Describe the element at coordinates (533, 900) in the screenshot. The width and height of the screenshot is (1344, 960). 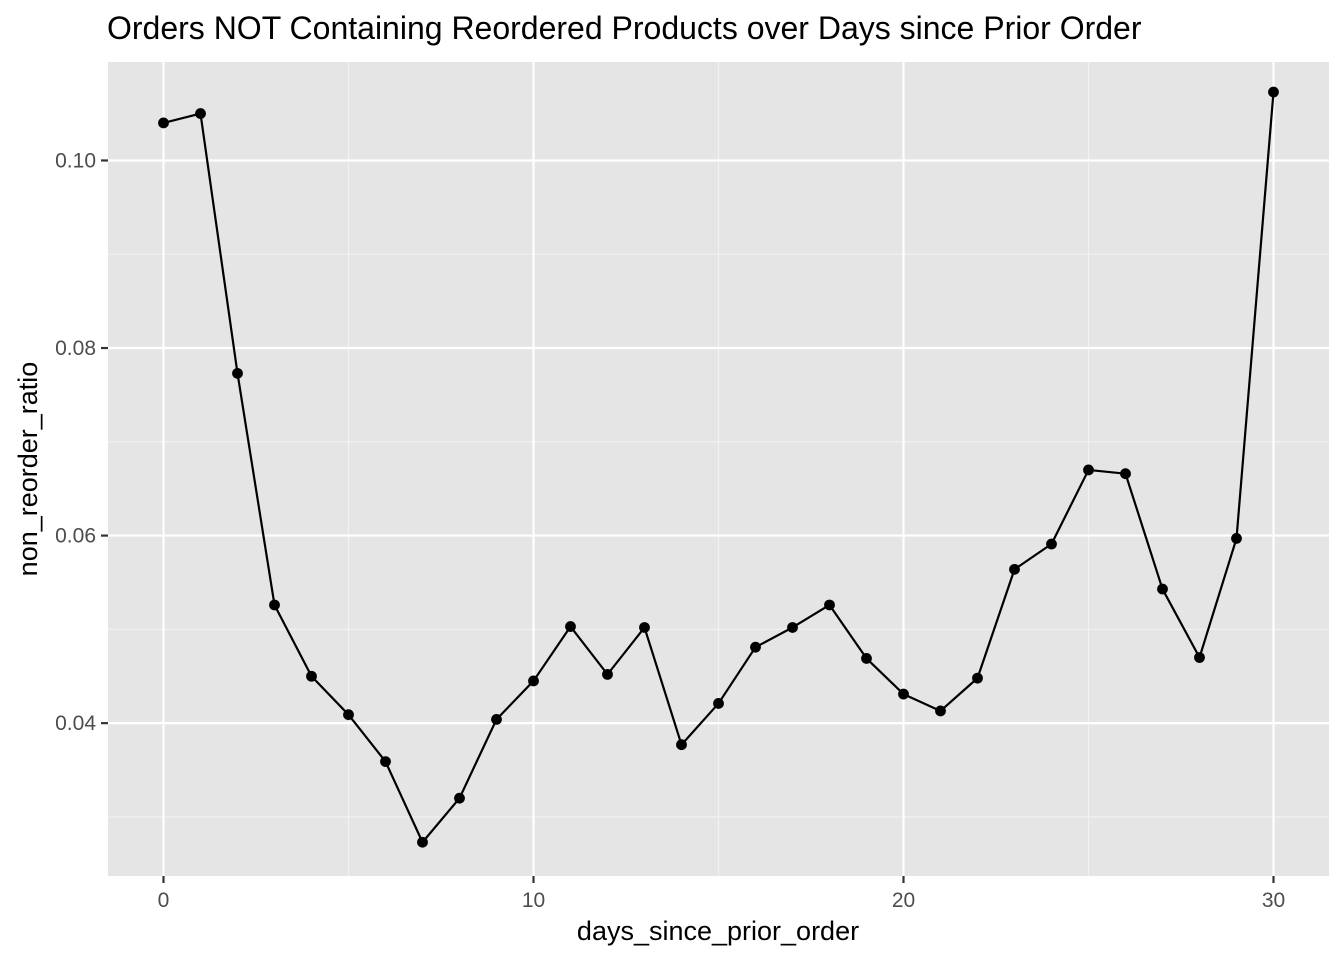
I see `x-tick-label-1: 10` at that location.